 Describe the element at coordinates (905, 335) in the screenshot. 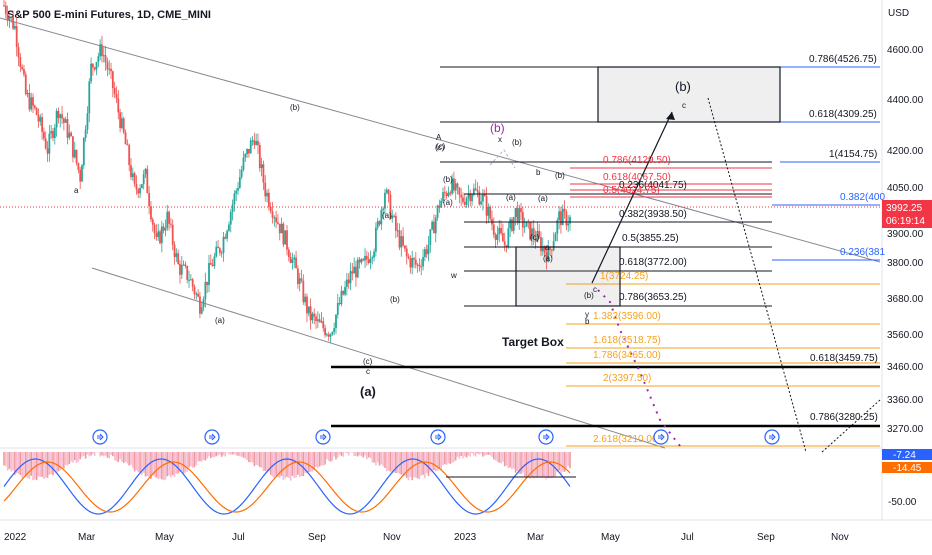

I see `price-tick: 3560.00` at that location.